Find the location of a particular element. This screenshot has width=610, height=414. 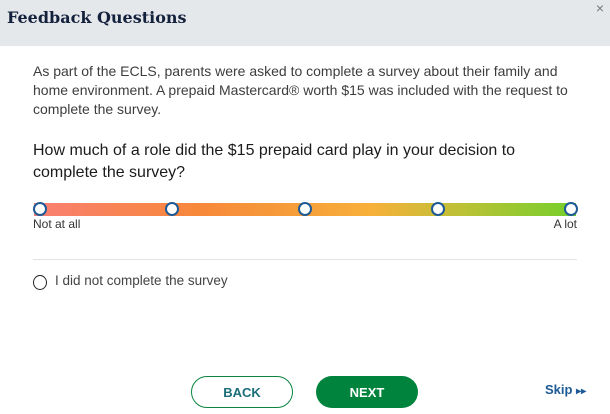

did-not-complete-radio is located at coordinates (40, 282).